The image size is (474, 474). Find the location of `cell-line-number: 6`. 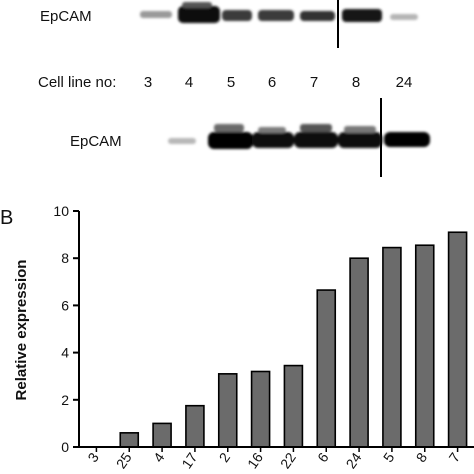

cell-line-number: 6 is located at coordinates (272, 82).